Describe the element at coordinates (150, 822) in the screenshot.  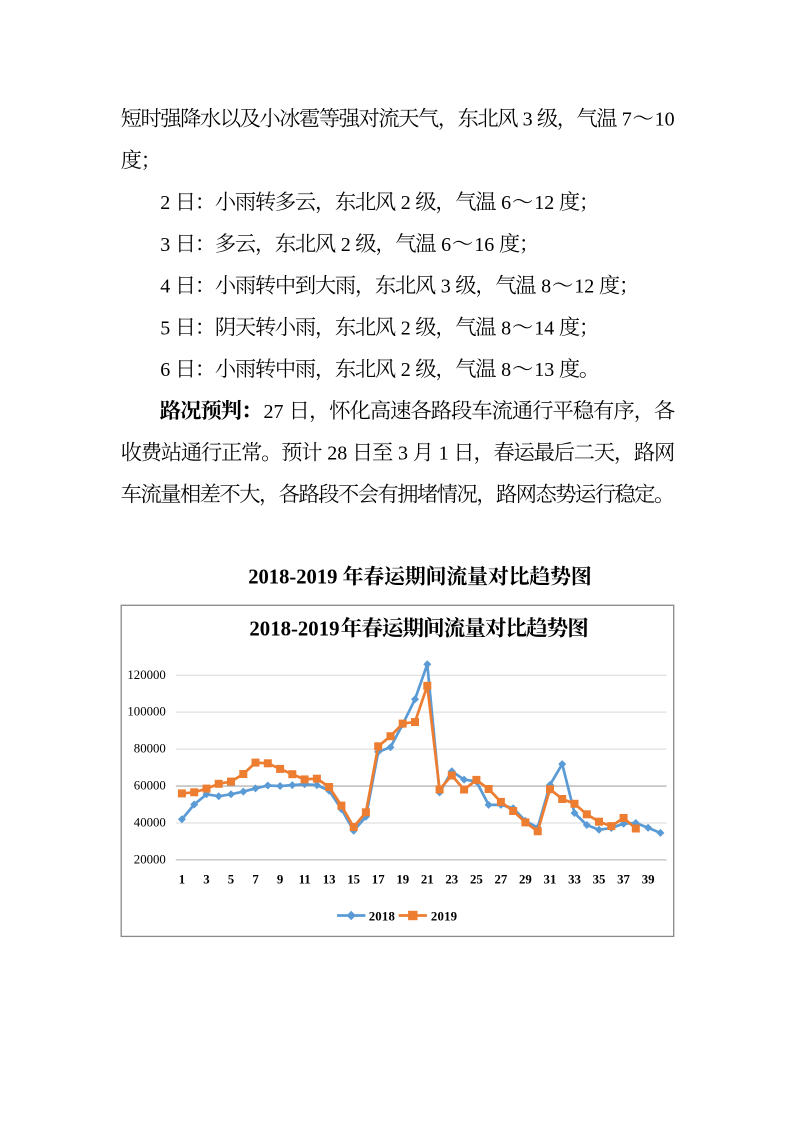
I see `svg-text: 40000` at that location.